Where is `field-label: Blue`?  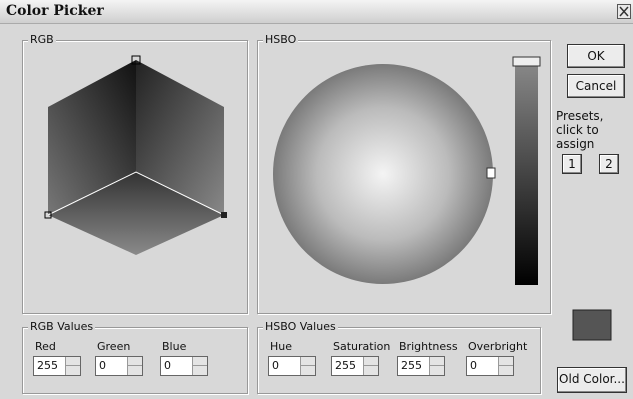
field-label: Blue is located at coordinates (174, 346).